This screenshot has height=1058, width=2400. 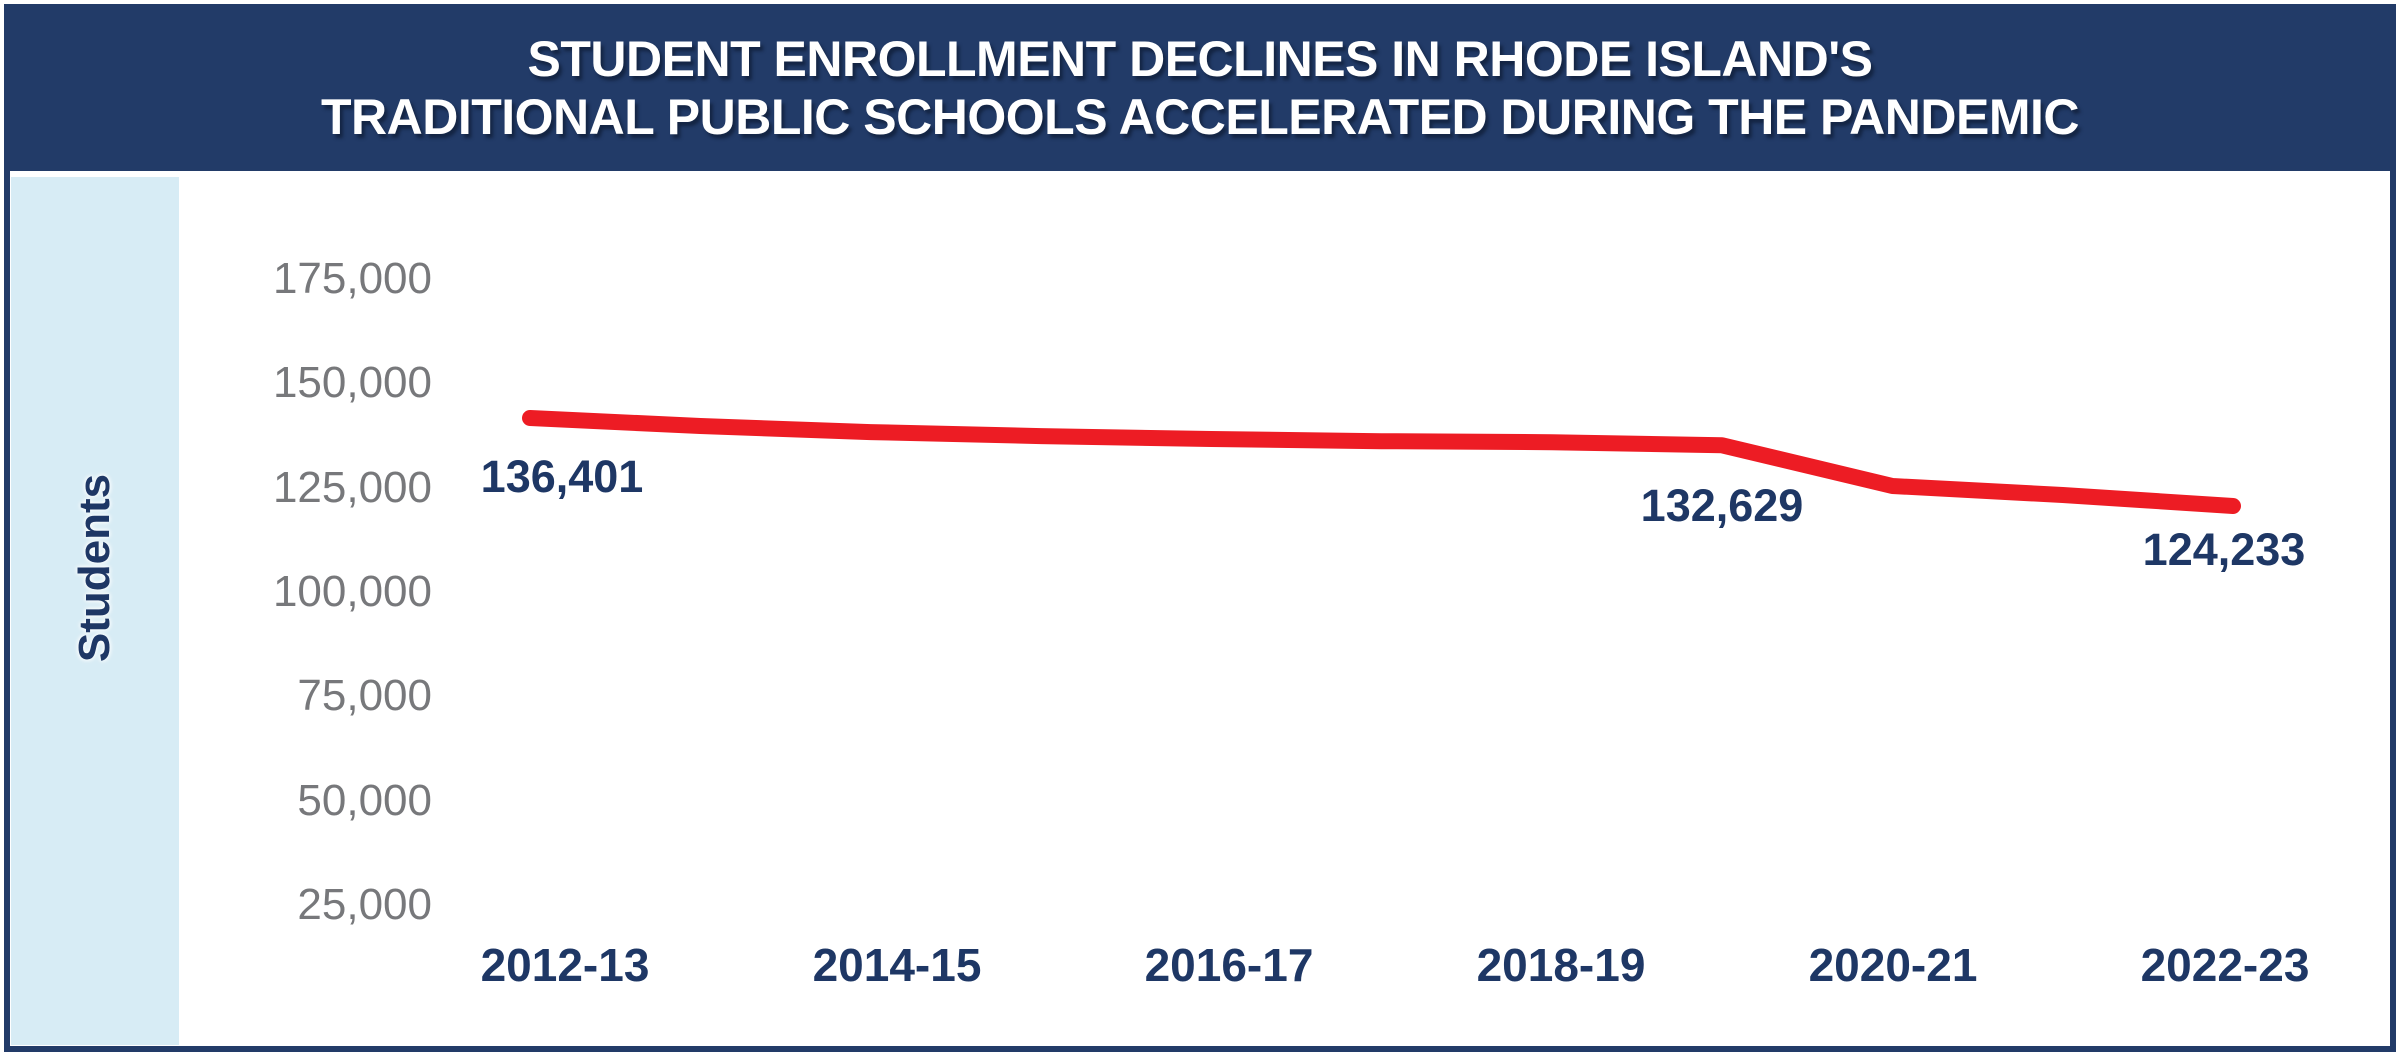 What do you see at coordinates (352, 278) in the screenshot?
I see `y-tick-label: 175,000` at bounding box center [352, 278].